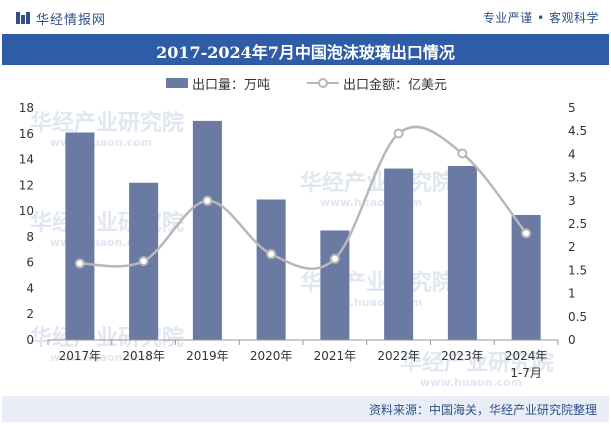 The width and height of the screenshot is (611, 424). Describe the element at coordinates (577, 131) in the screenshot. I see `y-right-tick-label: 4.5` at that location.